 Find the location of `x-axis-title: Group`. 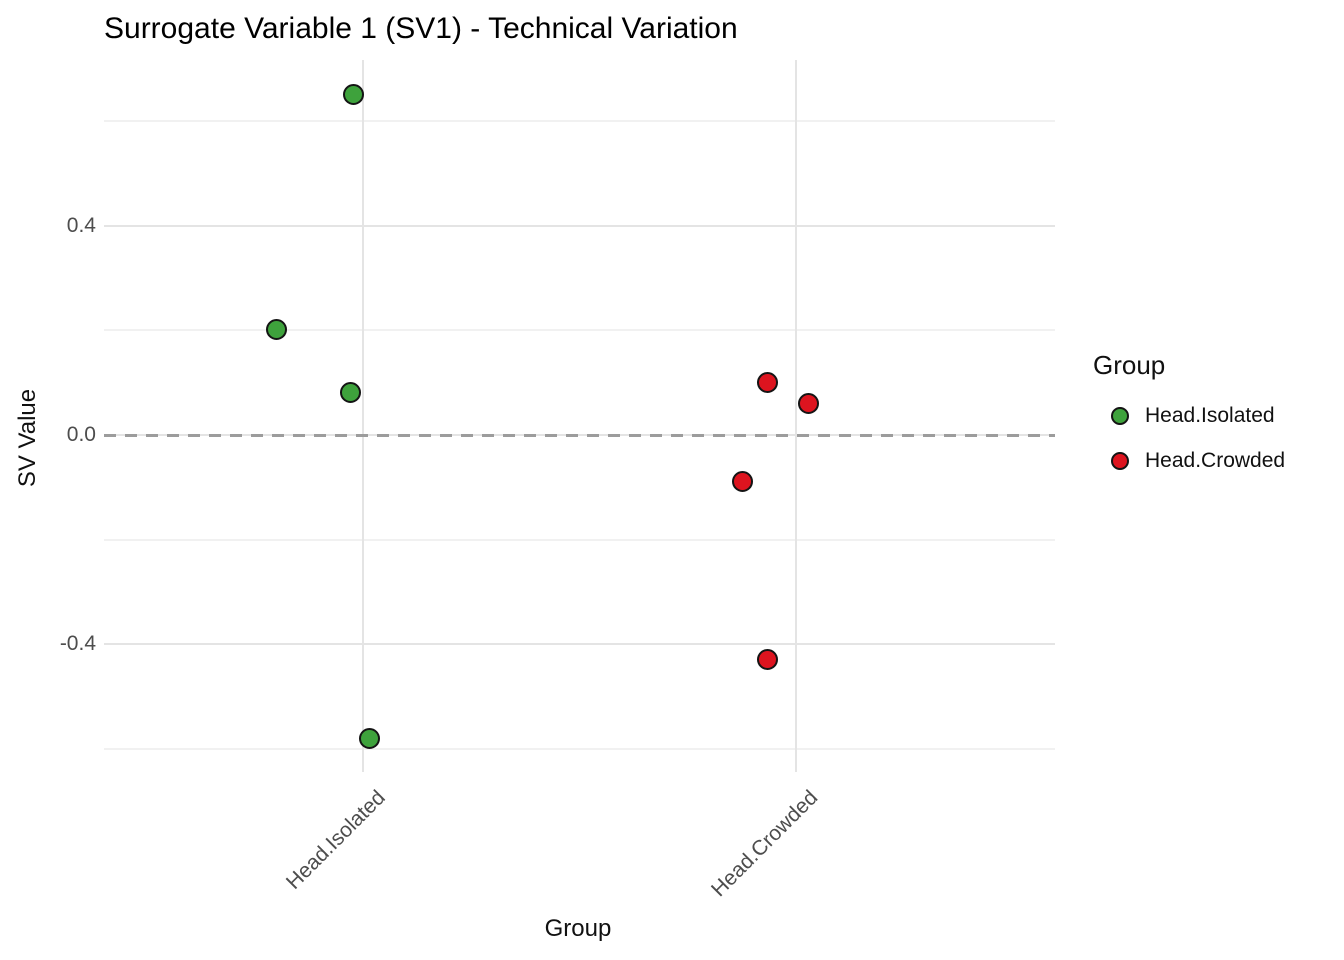

x-axis-title: Group is located at coordinates (578, 928).